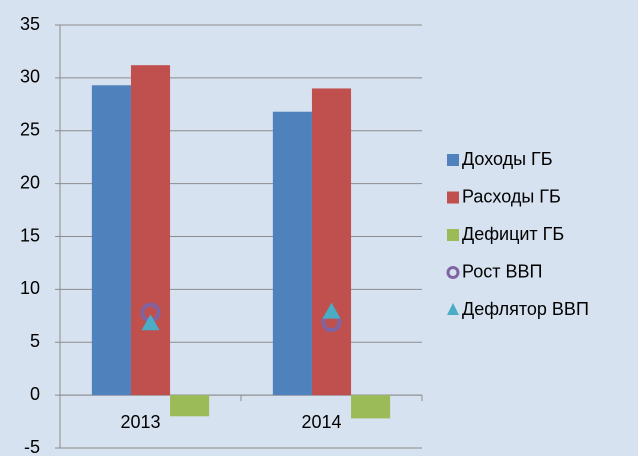 Image resolution: width=638 pixels, height=456 pixels. I want to click on y-tick-label: 20, so click(30, 182).